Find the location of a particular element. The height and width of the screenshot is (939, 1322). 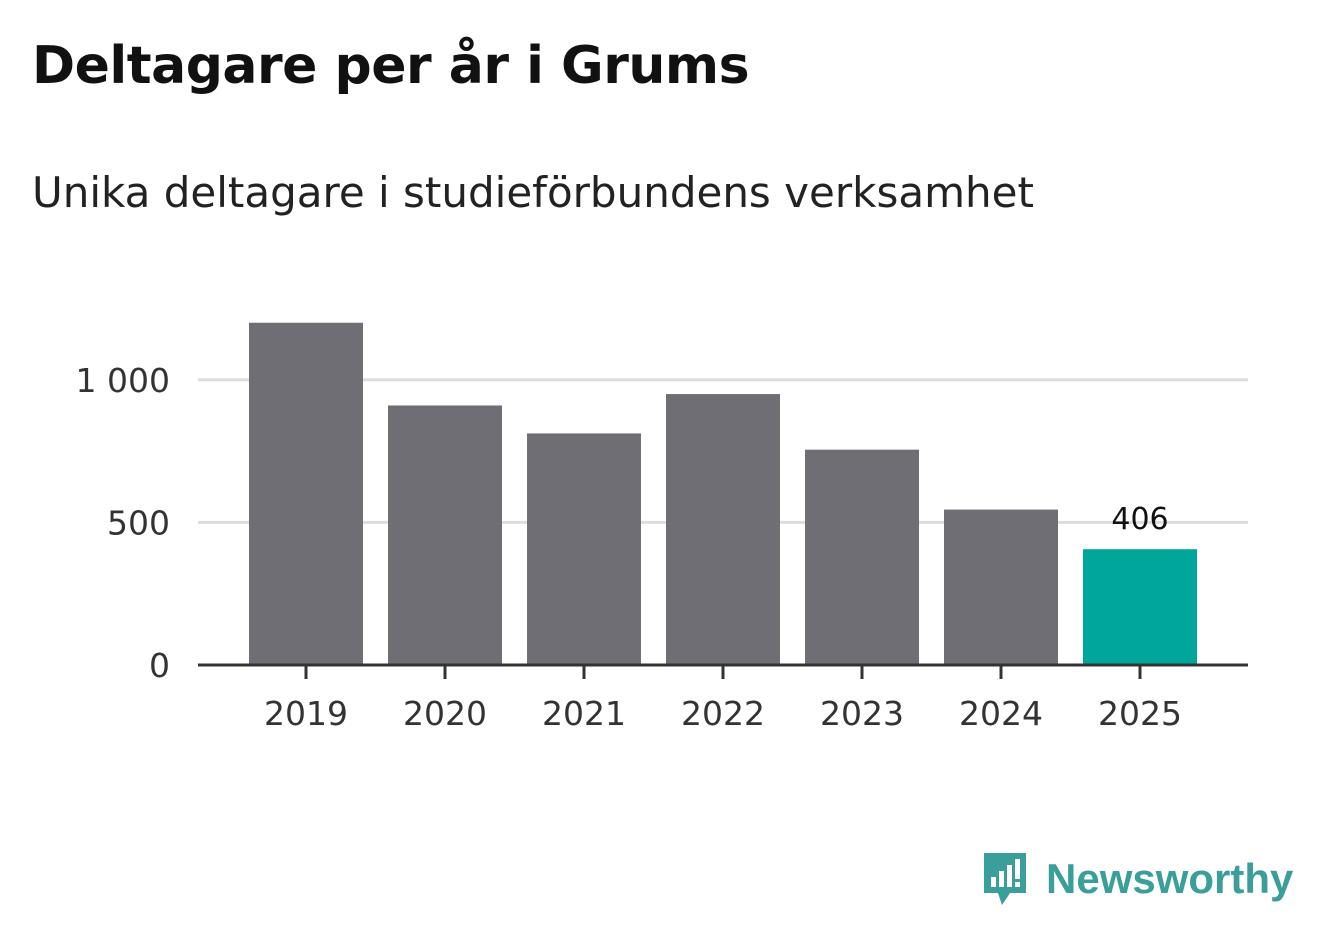

bar-2019 is located at coordinates (306, 493).